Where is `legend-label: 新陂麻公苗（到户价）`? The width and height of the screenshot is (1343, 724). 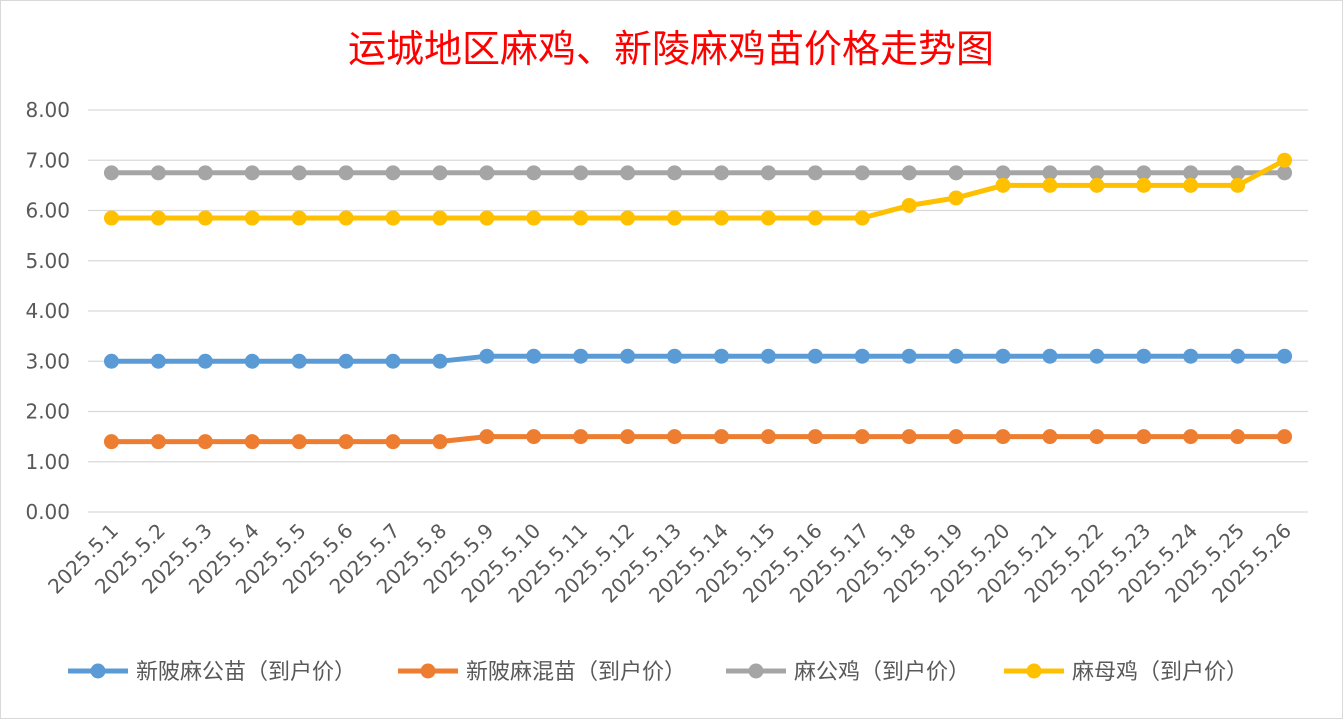
legend-label: 新陂麻公苗（到户价） is located at coordinates (246, 672).